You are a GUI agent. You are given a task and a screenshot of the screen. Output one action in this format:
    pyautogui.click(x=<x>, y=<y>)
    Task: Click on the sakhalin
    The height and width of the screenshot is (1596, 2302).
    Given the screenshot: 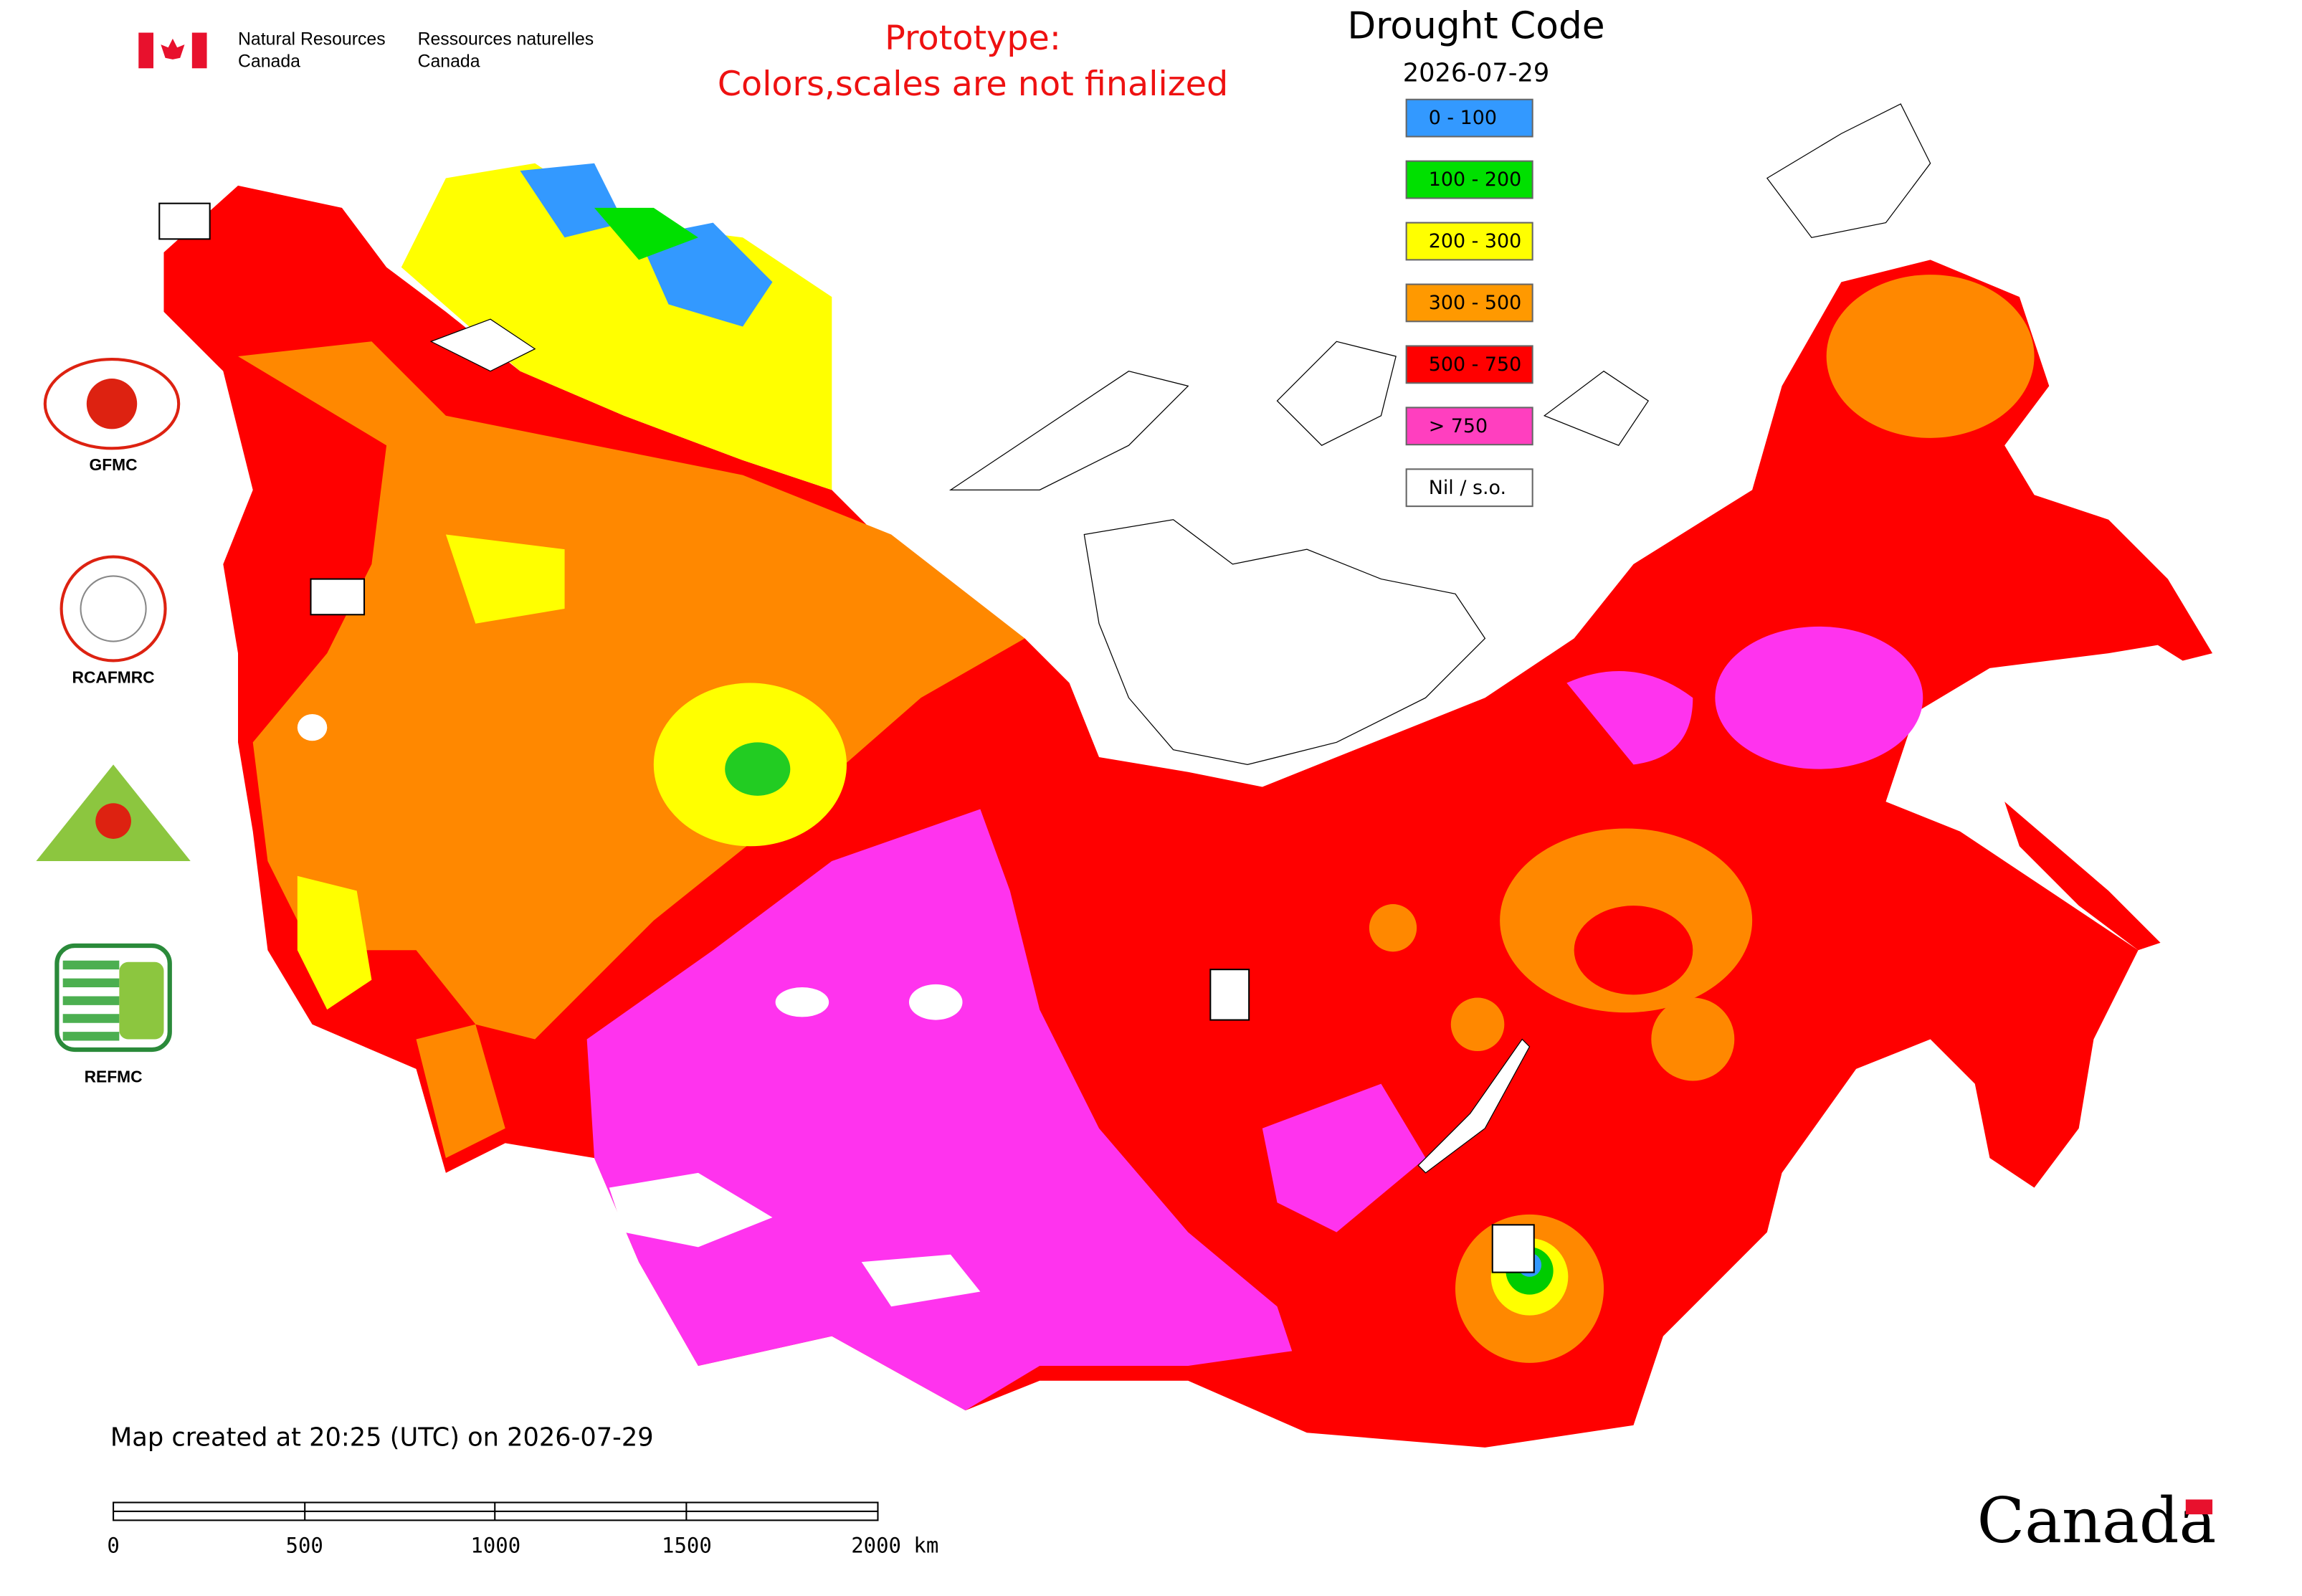 What is the action you would take?
    pyautogui.click(x=2082, y=876)
    